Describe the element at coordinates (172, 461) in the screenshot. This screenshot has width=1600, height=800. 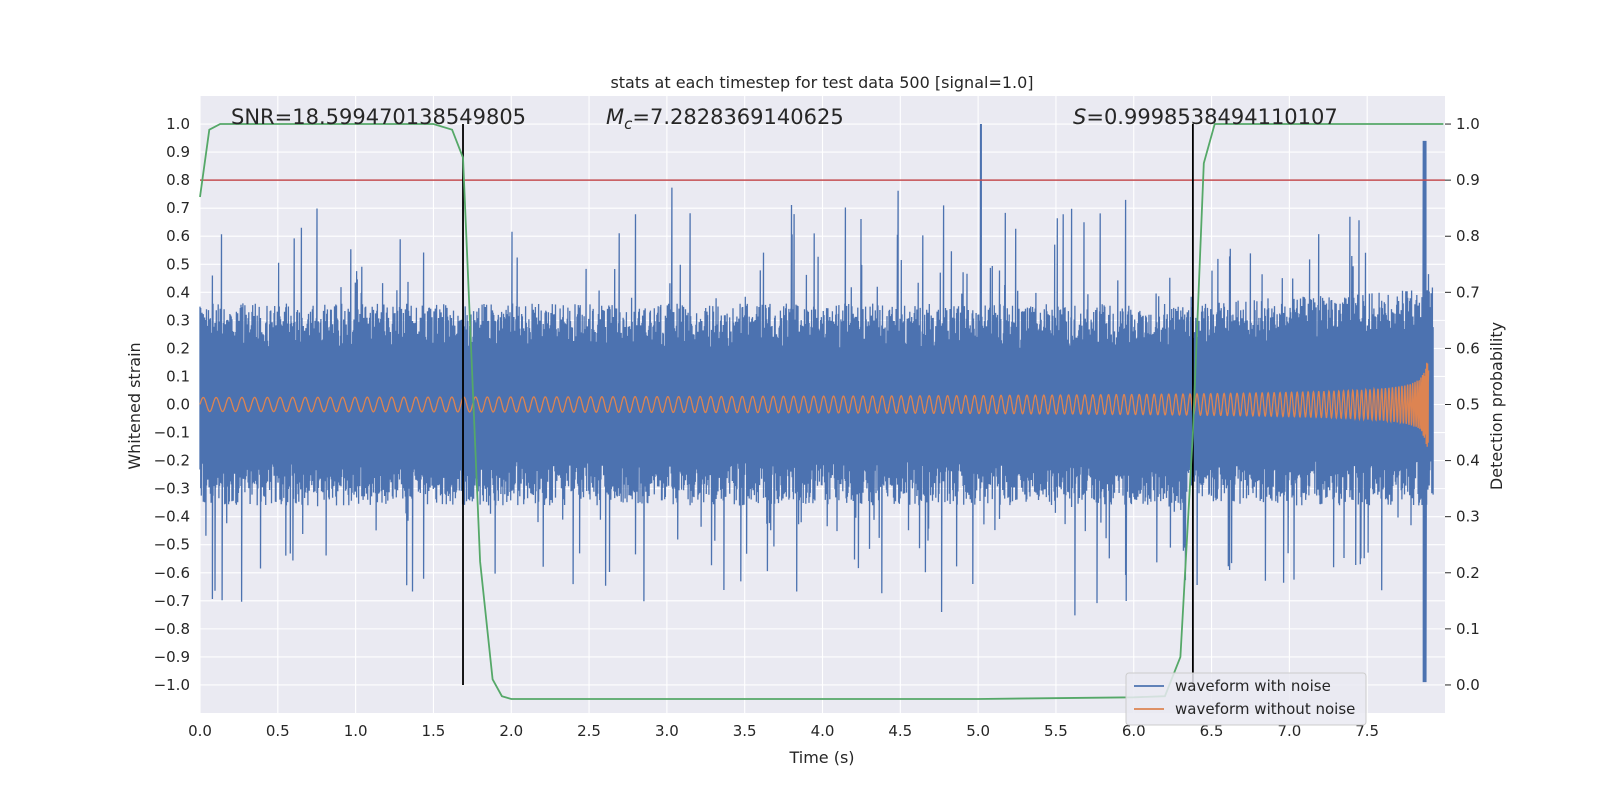
I see `y-left-tick-label: −0.2` at that location.